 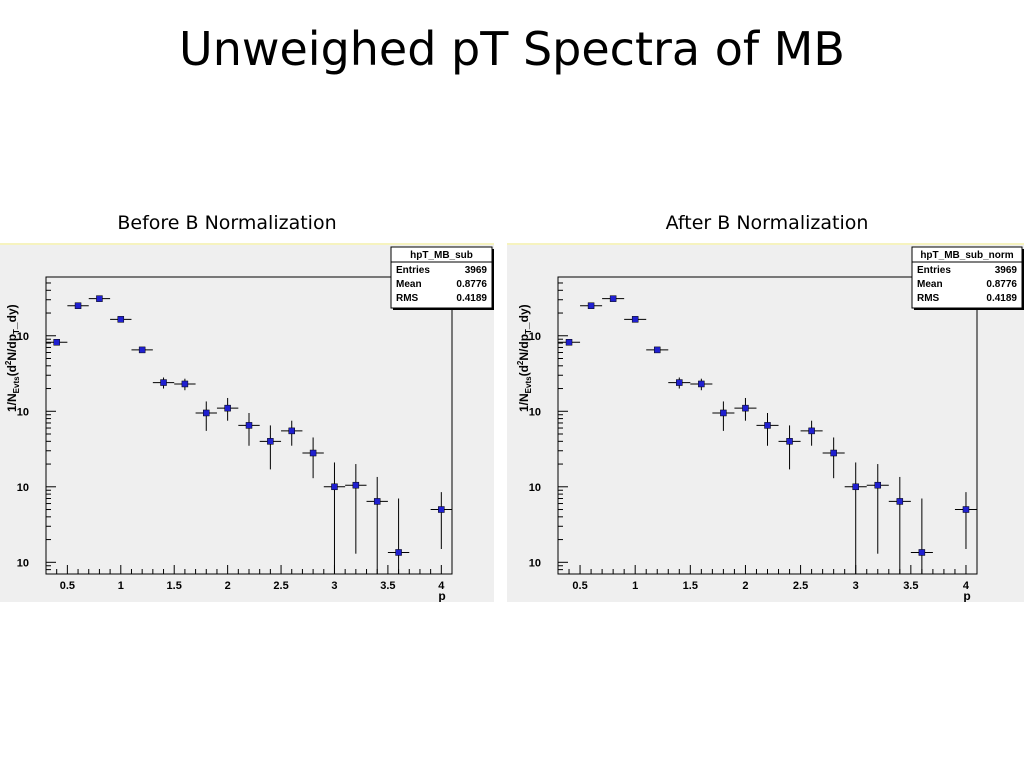 I want to click on panel-heading-before: Before B Normalization, so click(x=227, y=223).